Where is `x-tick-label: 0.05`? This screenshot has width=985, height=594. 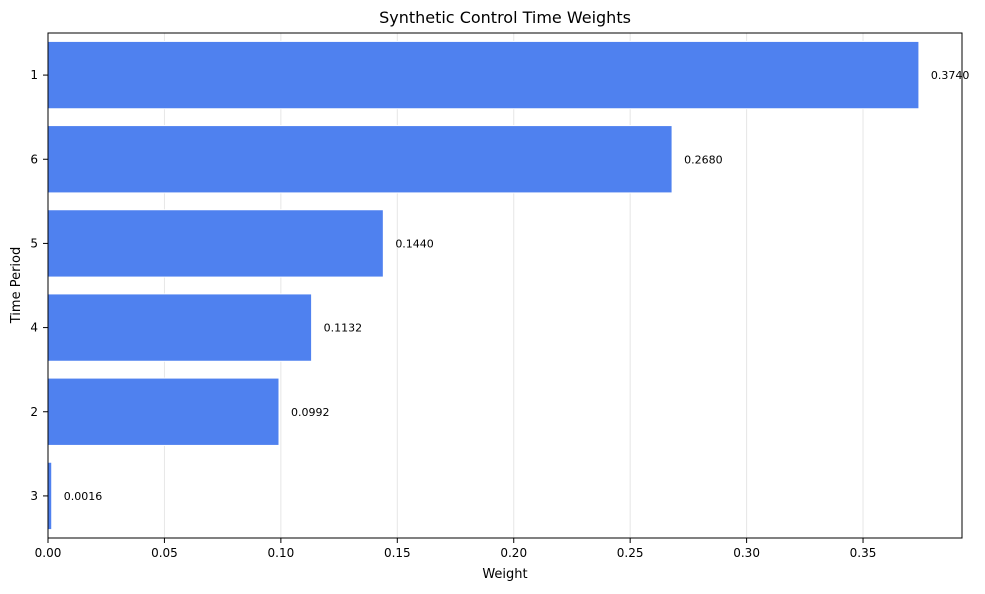 x-tick-label: 0.05 is located at coordinates (164, 553).